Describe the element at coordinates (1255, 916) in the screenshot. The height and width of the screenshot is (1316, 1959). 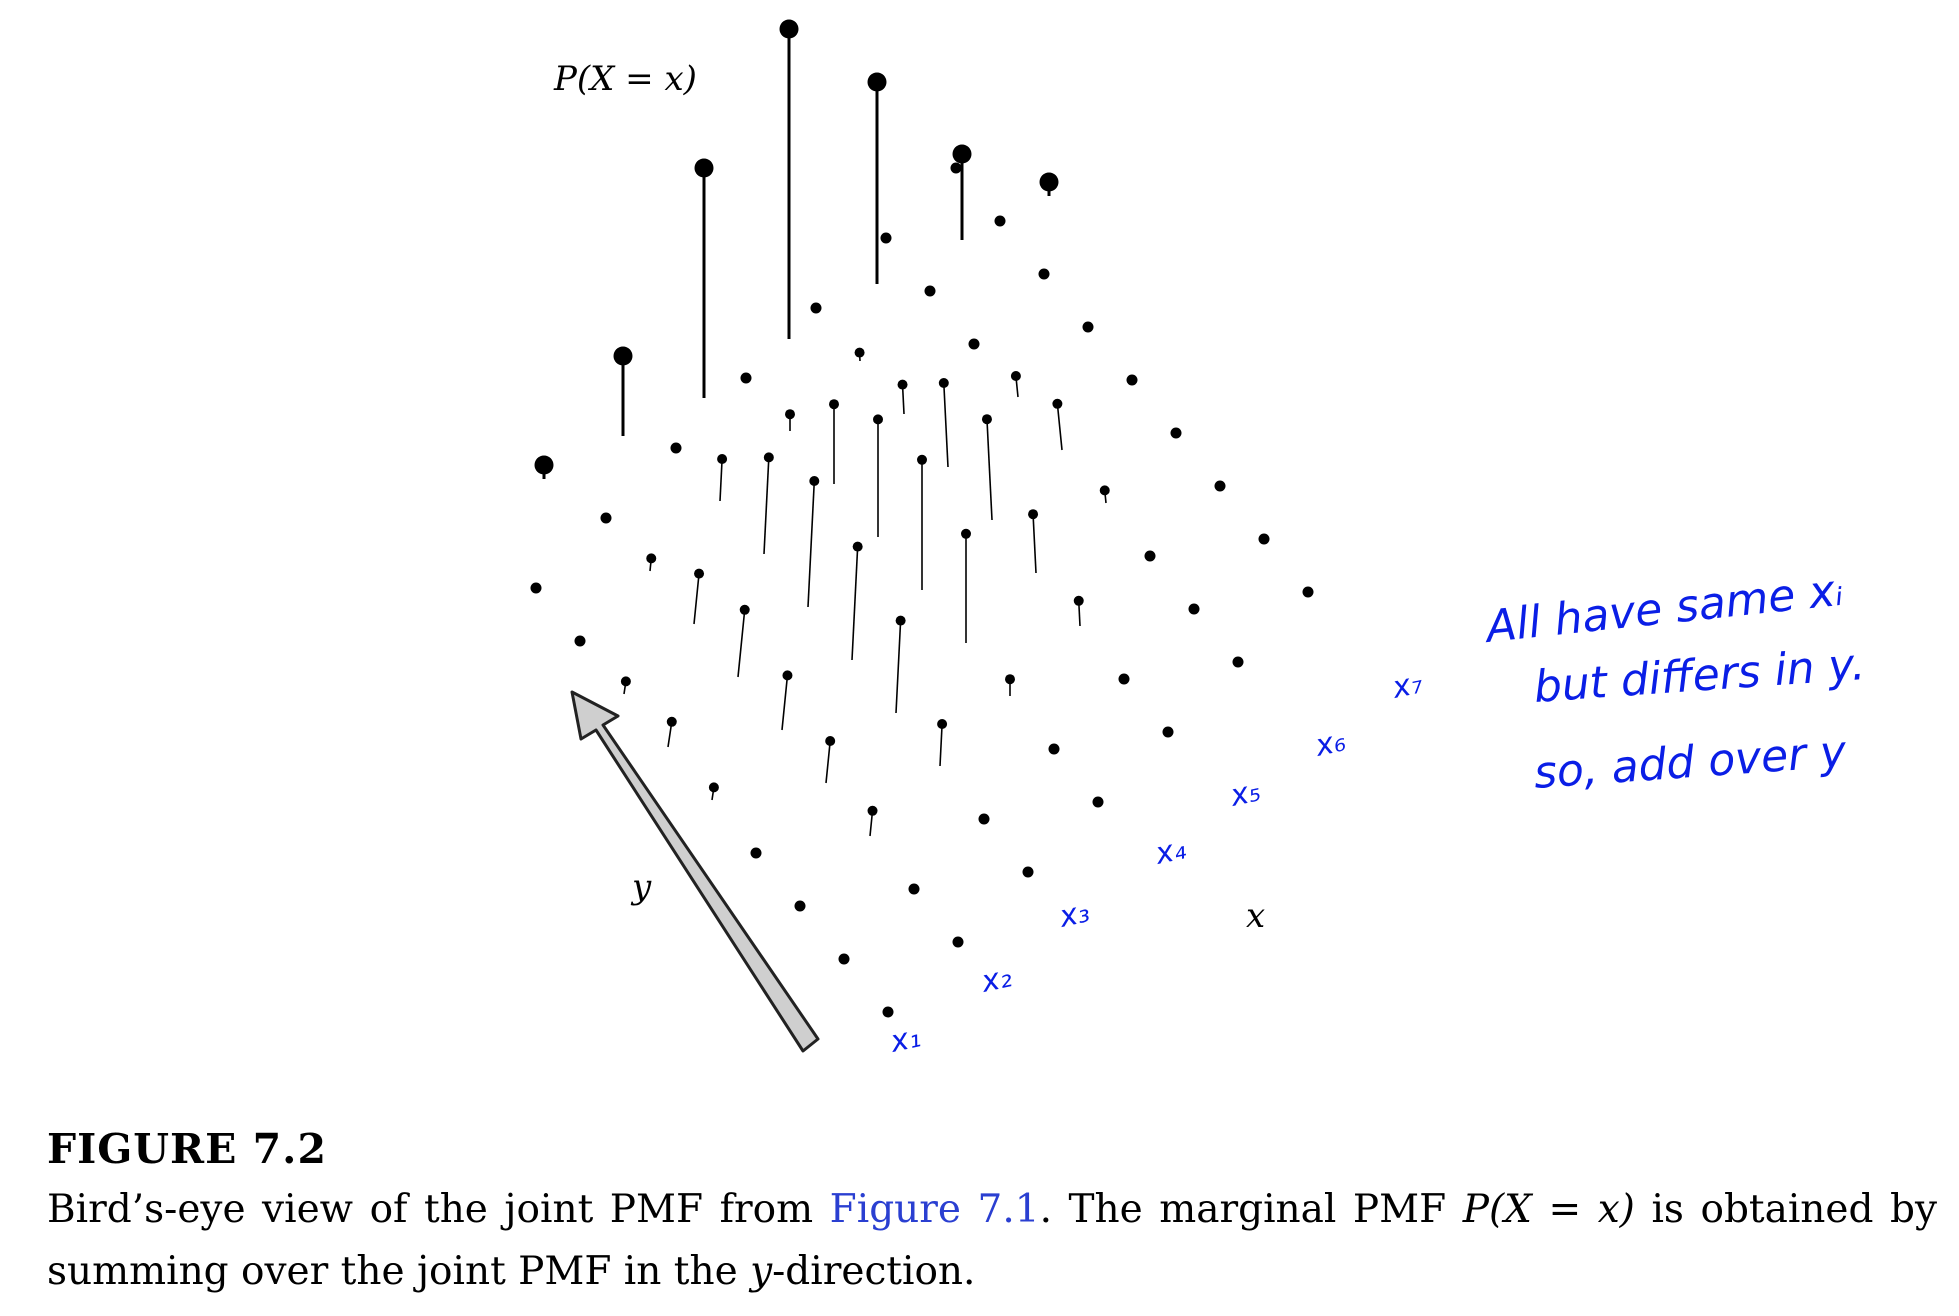
I see `x-axis-label: x` at that location.